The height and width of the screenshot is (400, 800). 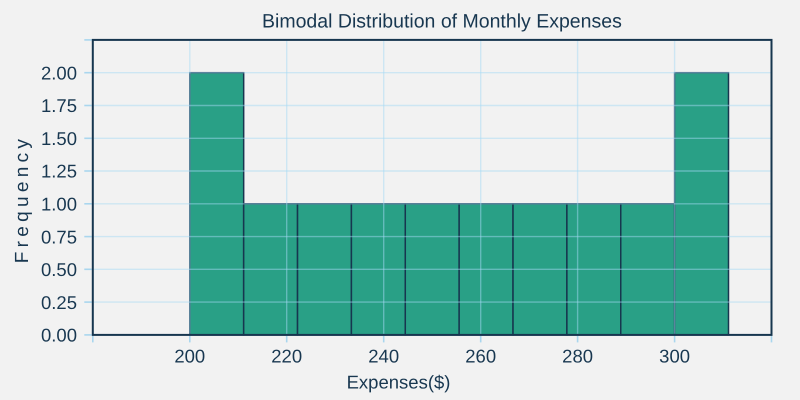 What do you see at coordinates (189, 356) in the screenshot?
I see `svg-text: 200` at bounding box center [189, 356].